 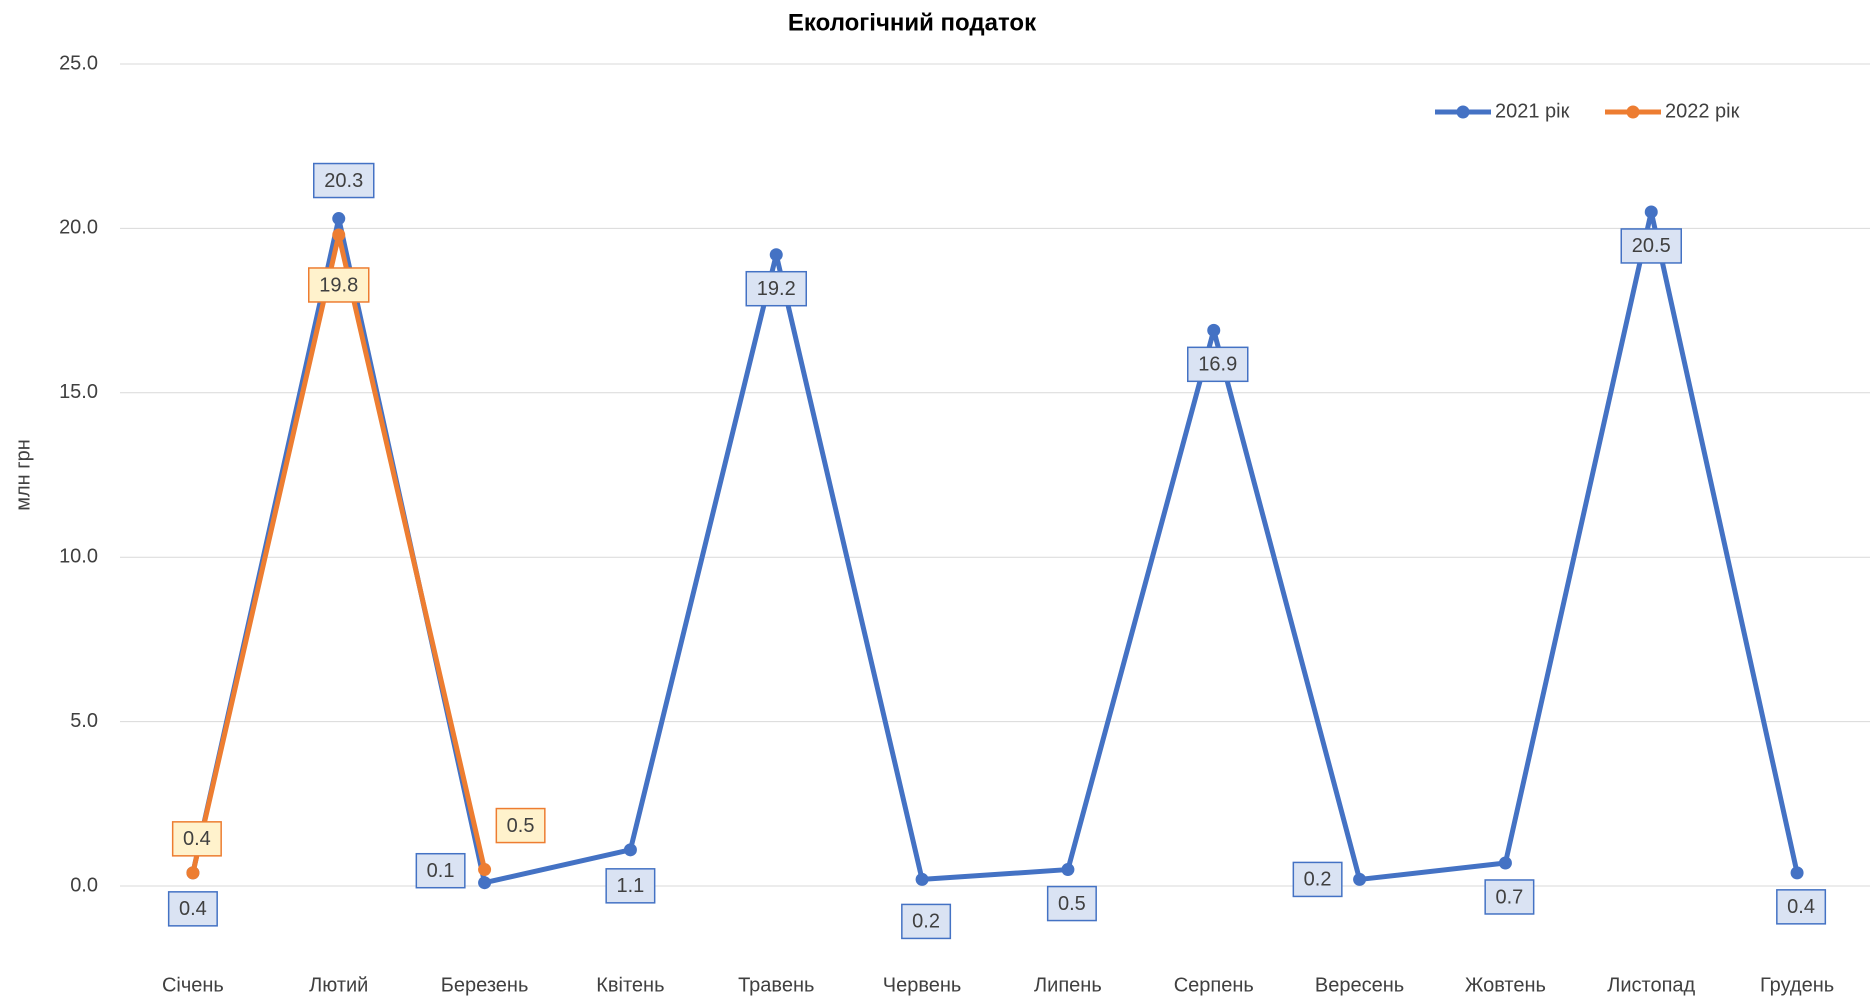 I want to click on data-label: 16.9, so click(x=1217, y=365).